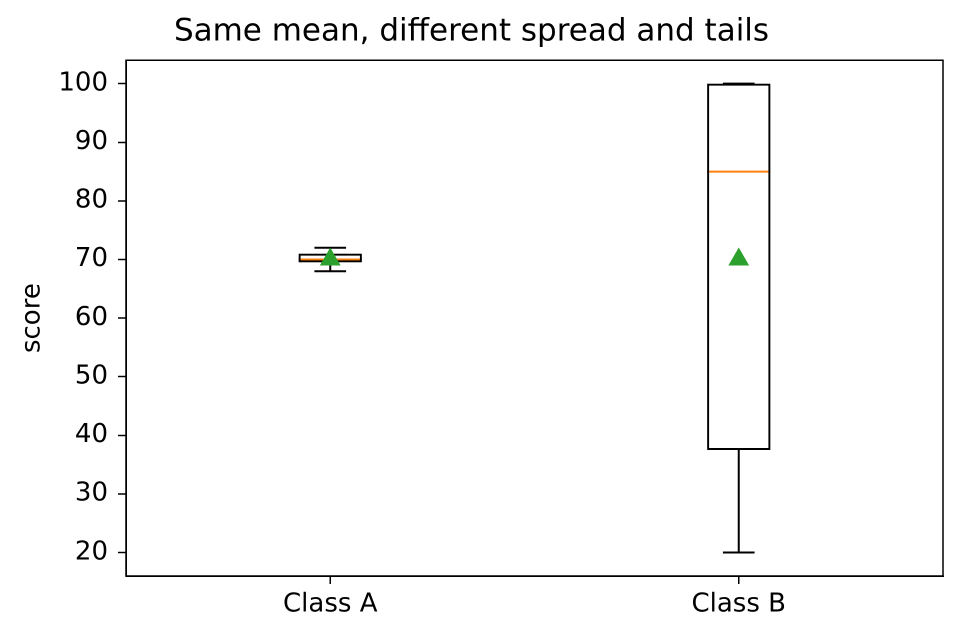  What do you see at coordinates (91, 375) in the screenshot?
I see `y-tick-label: 50` at bounding box center [91, 375].